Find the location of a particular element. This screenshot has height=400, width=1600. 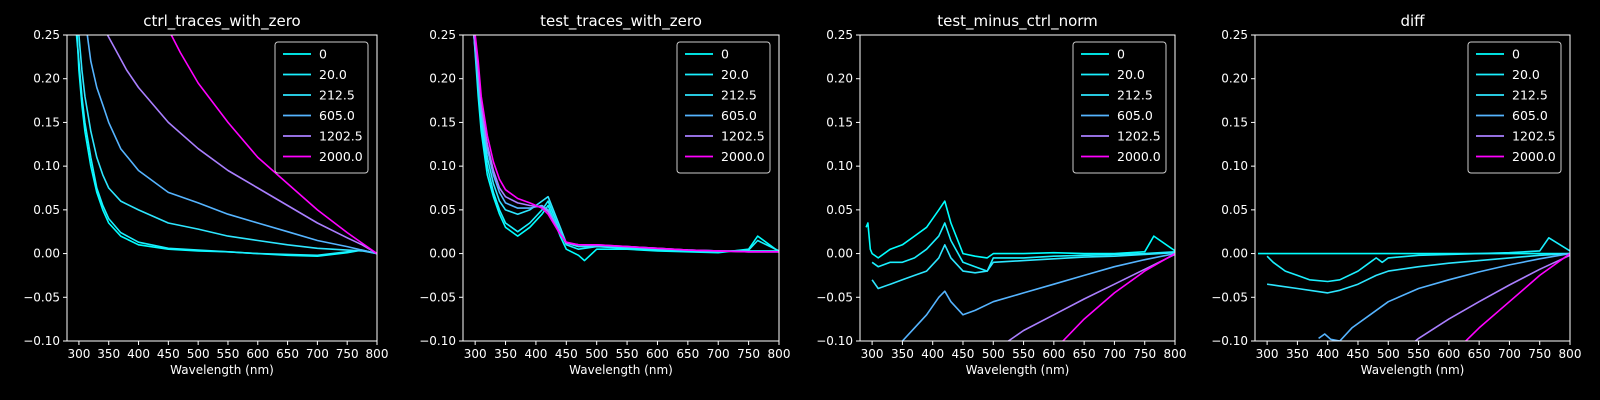

chart-title: test_minus_ctrl_norm is located at coordinates (1017, 21).